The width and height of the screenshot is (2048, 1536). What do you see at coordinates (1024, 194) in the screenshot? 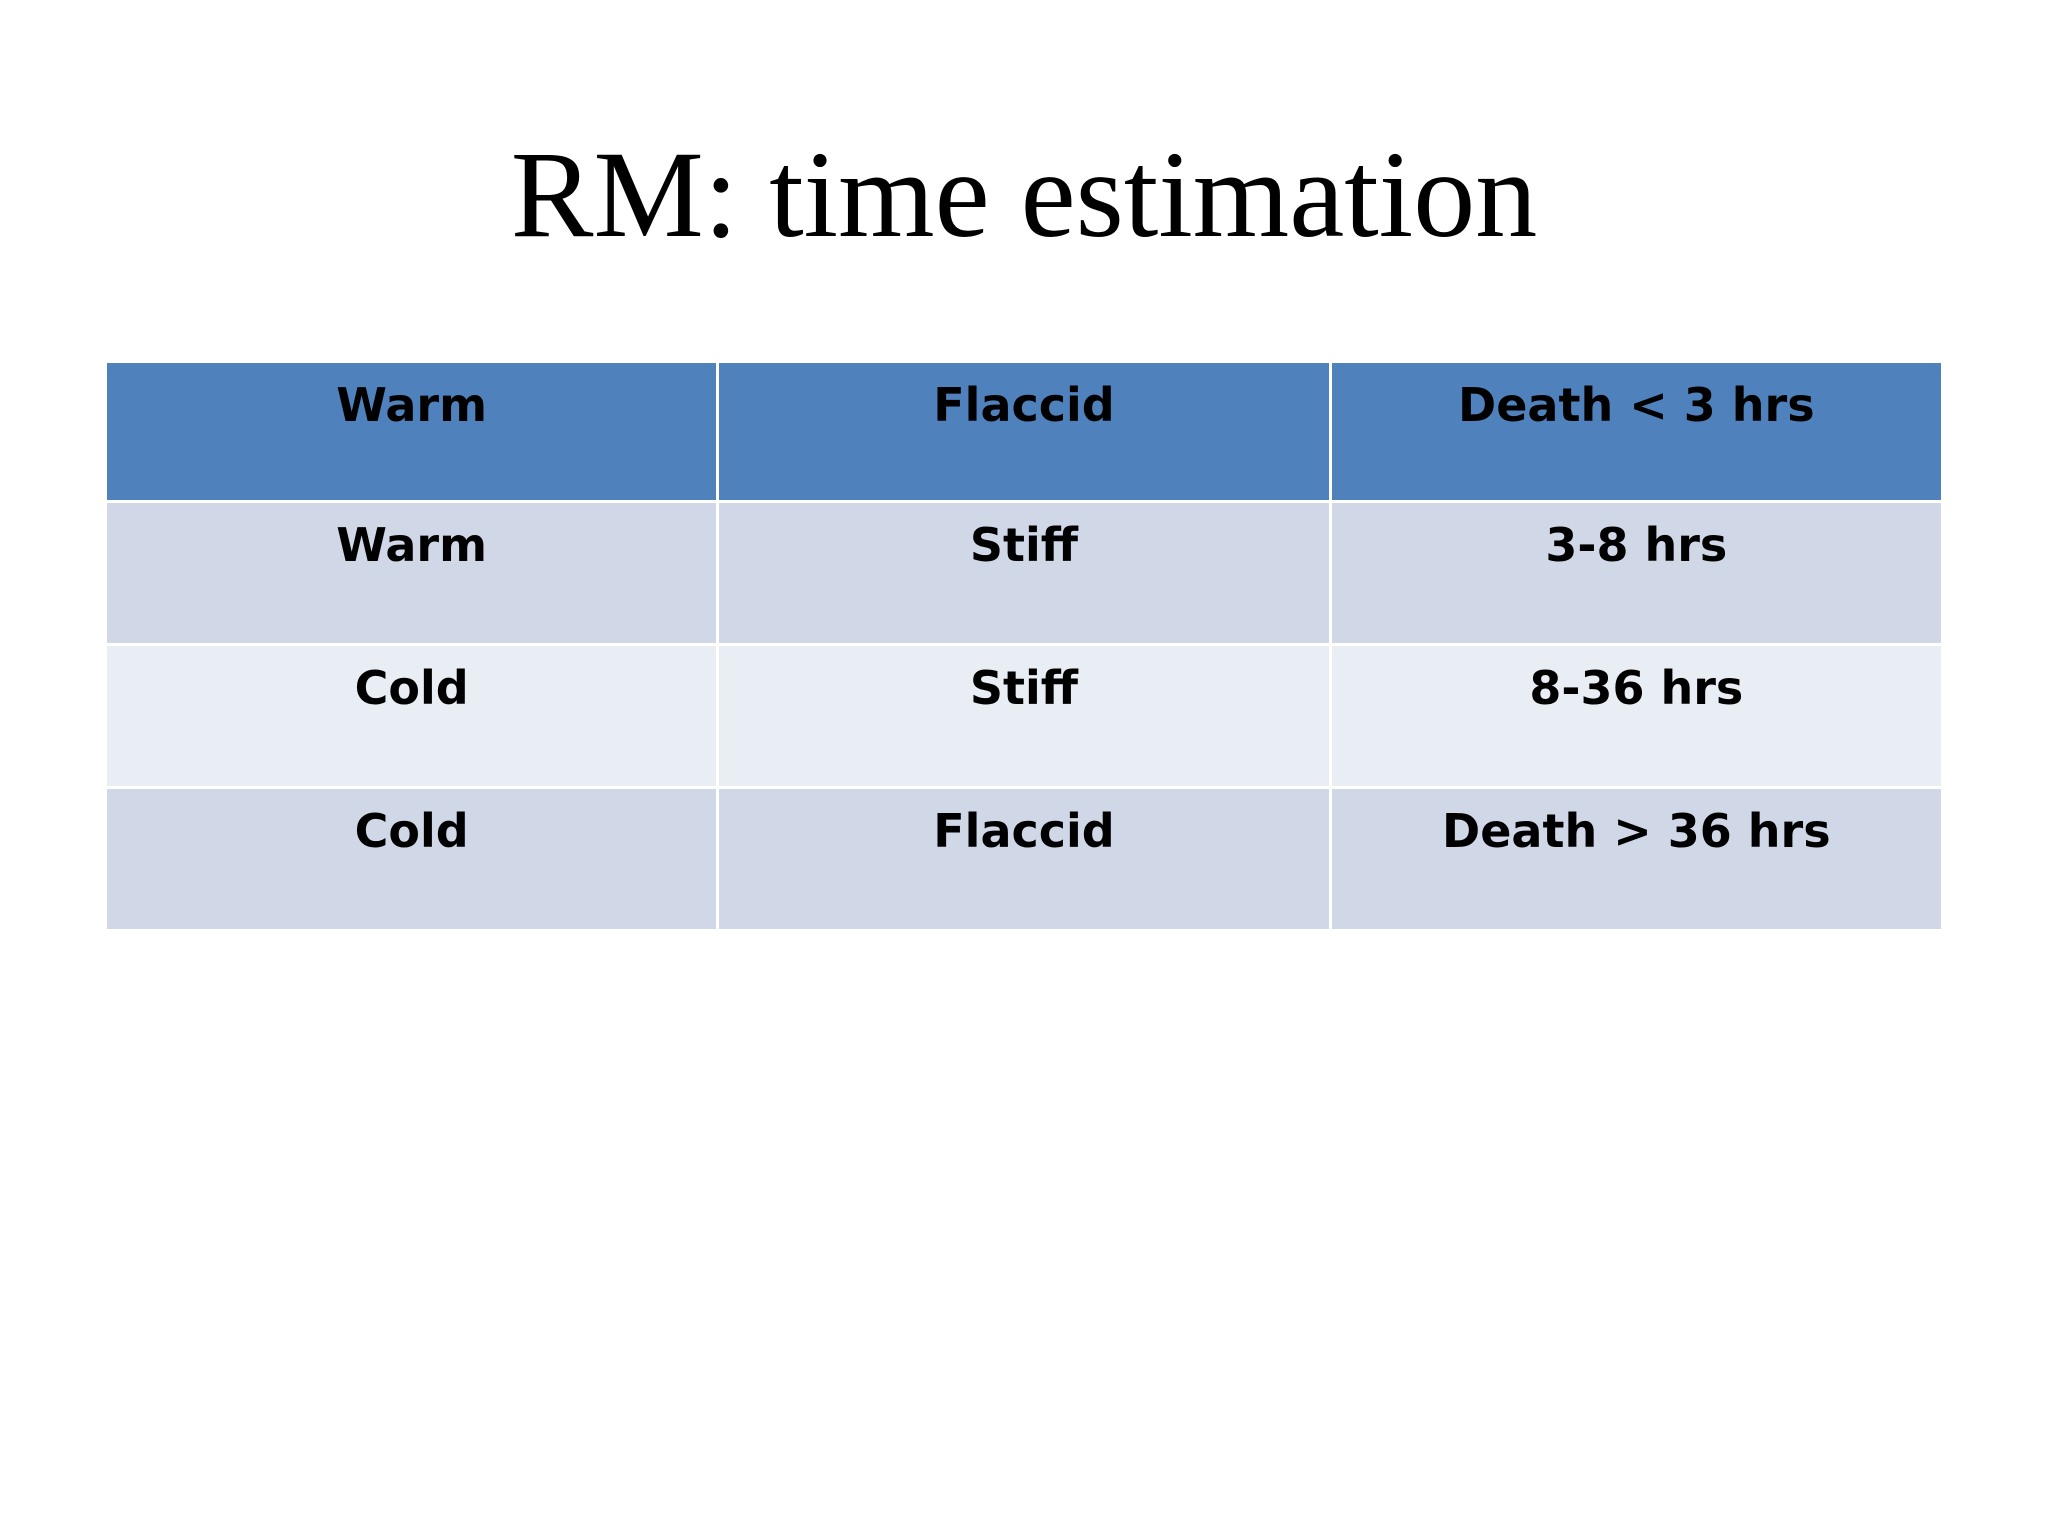
I see `slide-title: RM: time estimation` at bounding box center [1024, 194].